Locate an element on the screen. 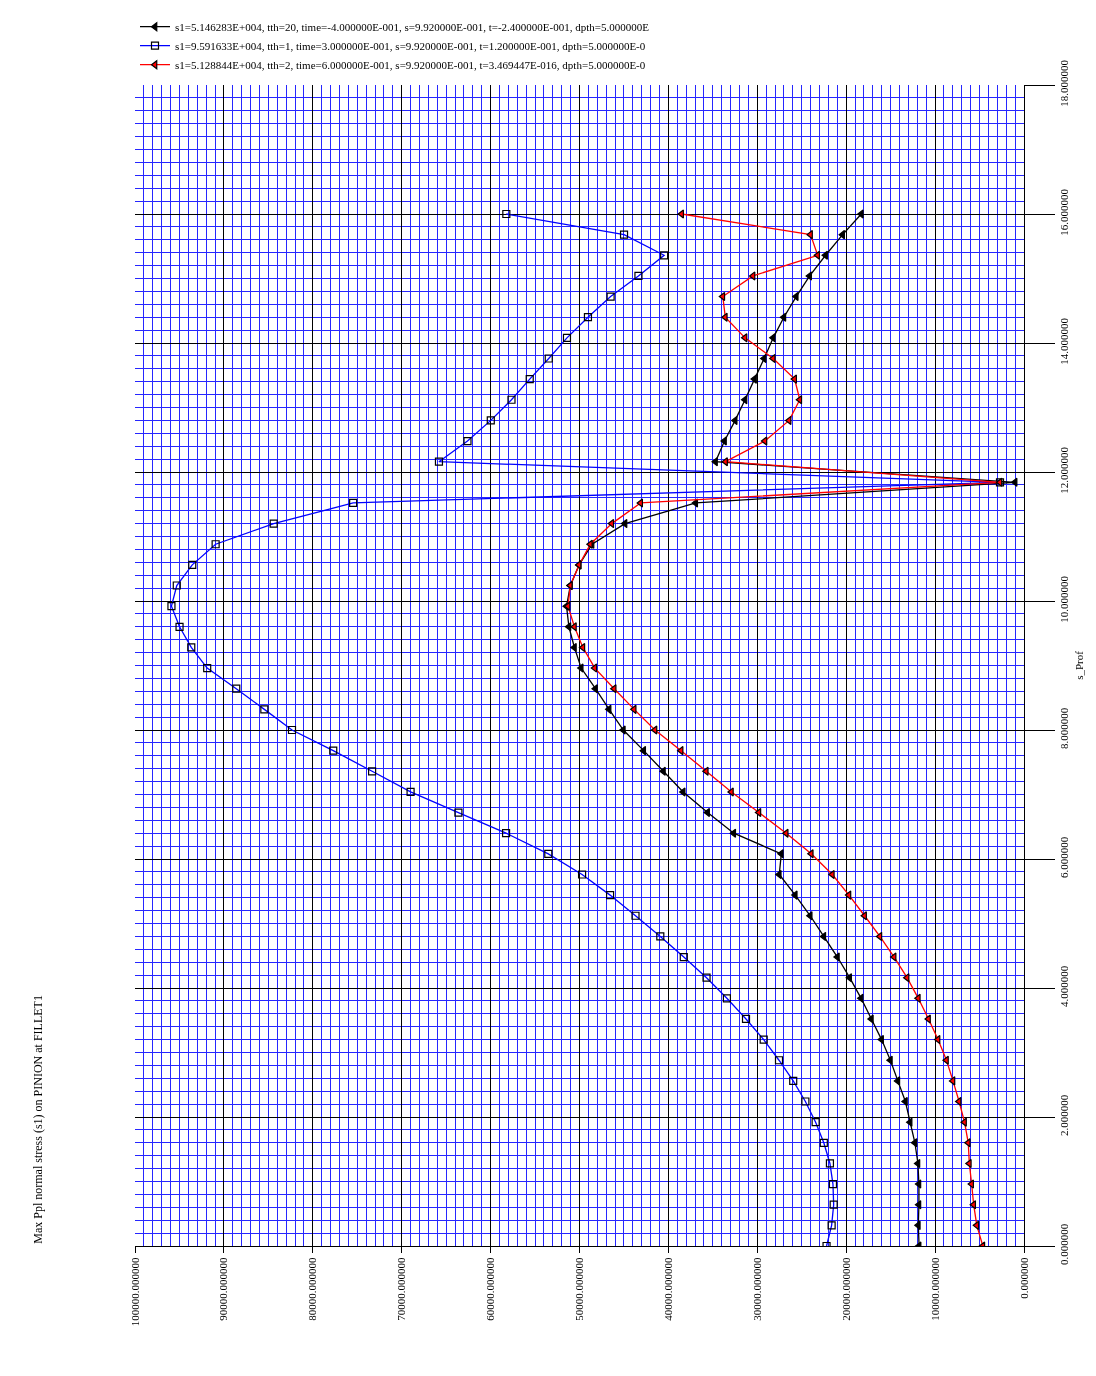 The width and height of the screenshot is (1096, 1376). y-tick-label: 14.000000 is located at coordinates (1064, 341).